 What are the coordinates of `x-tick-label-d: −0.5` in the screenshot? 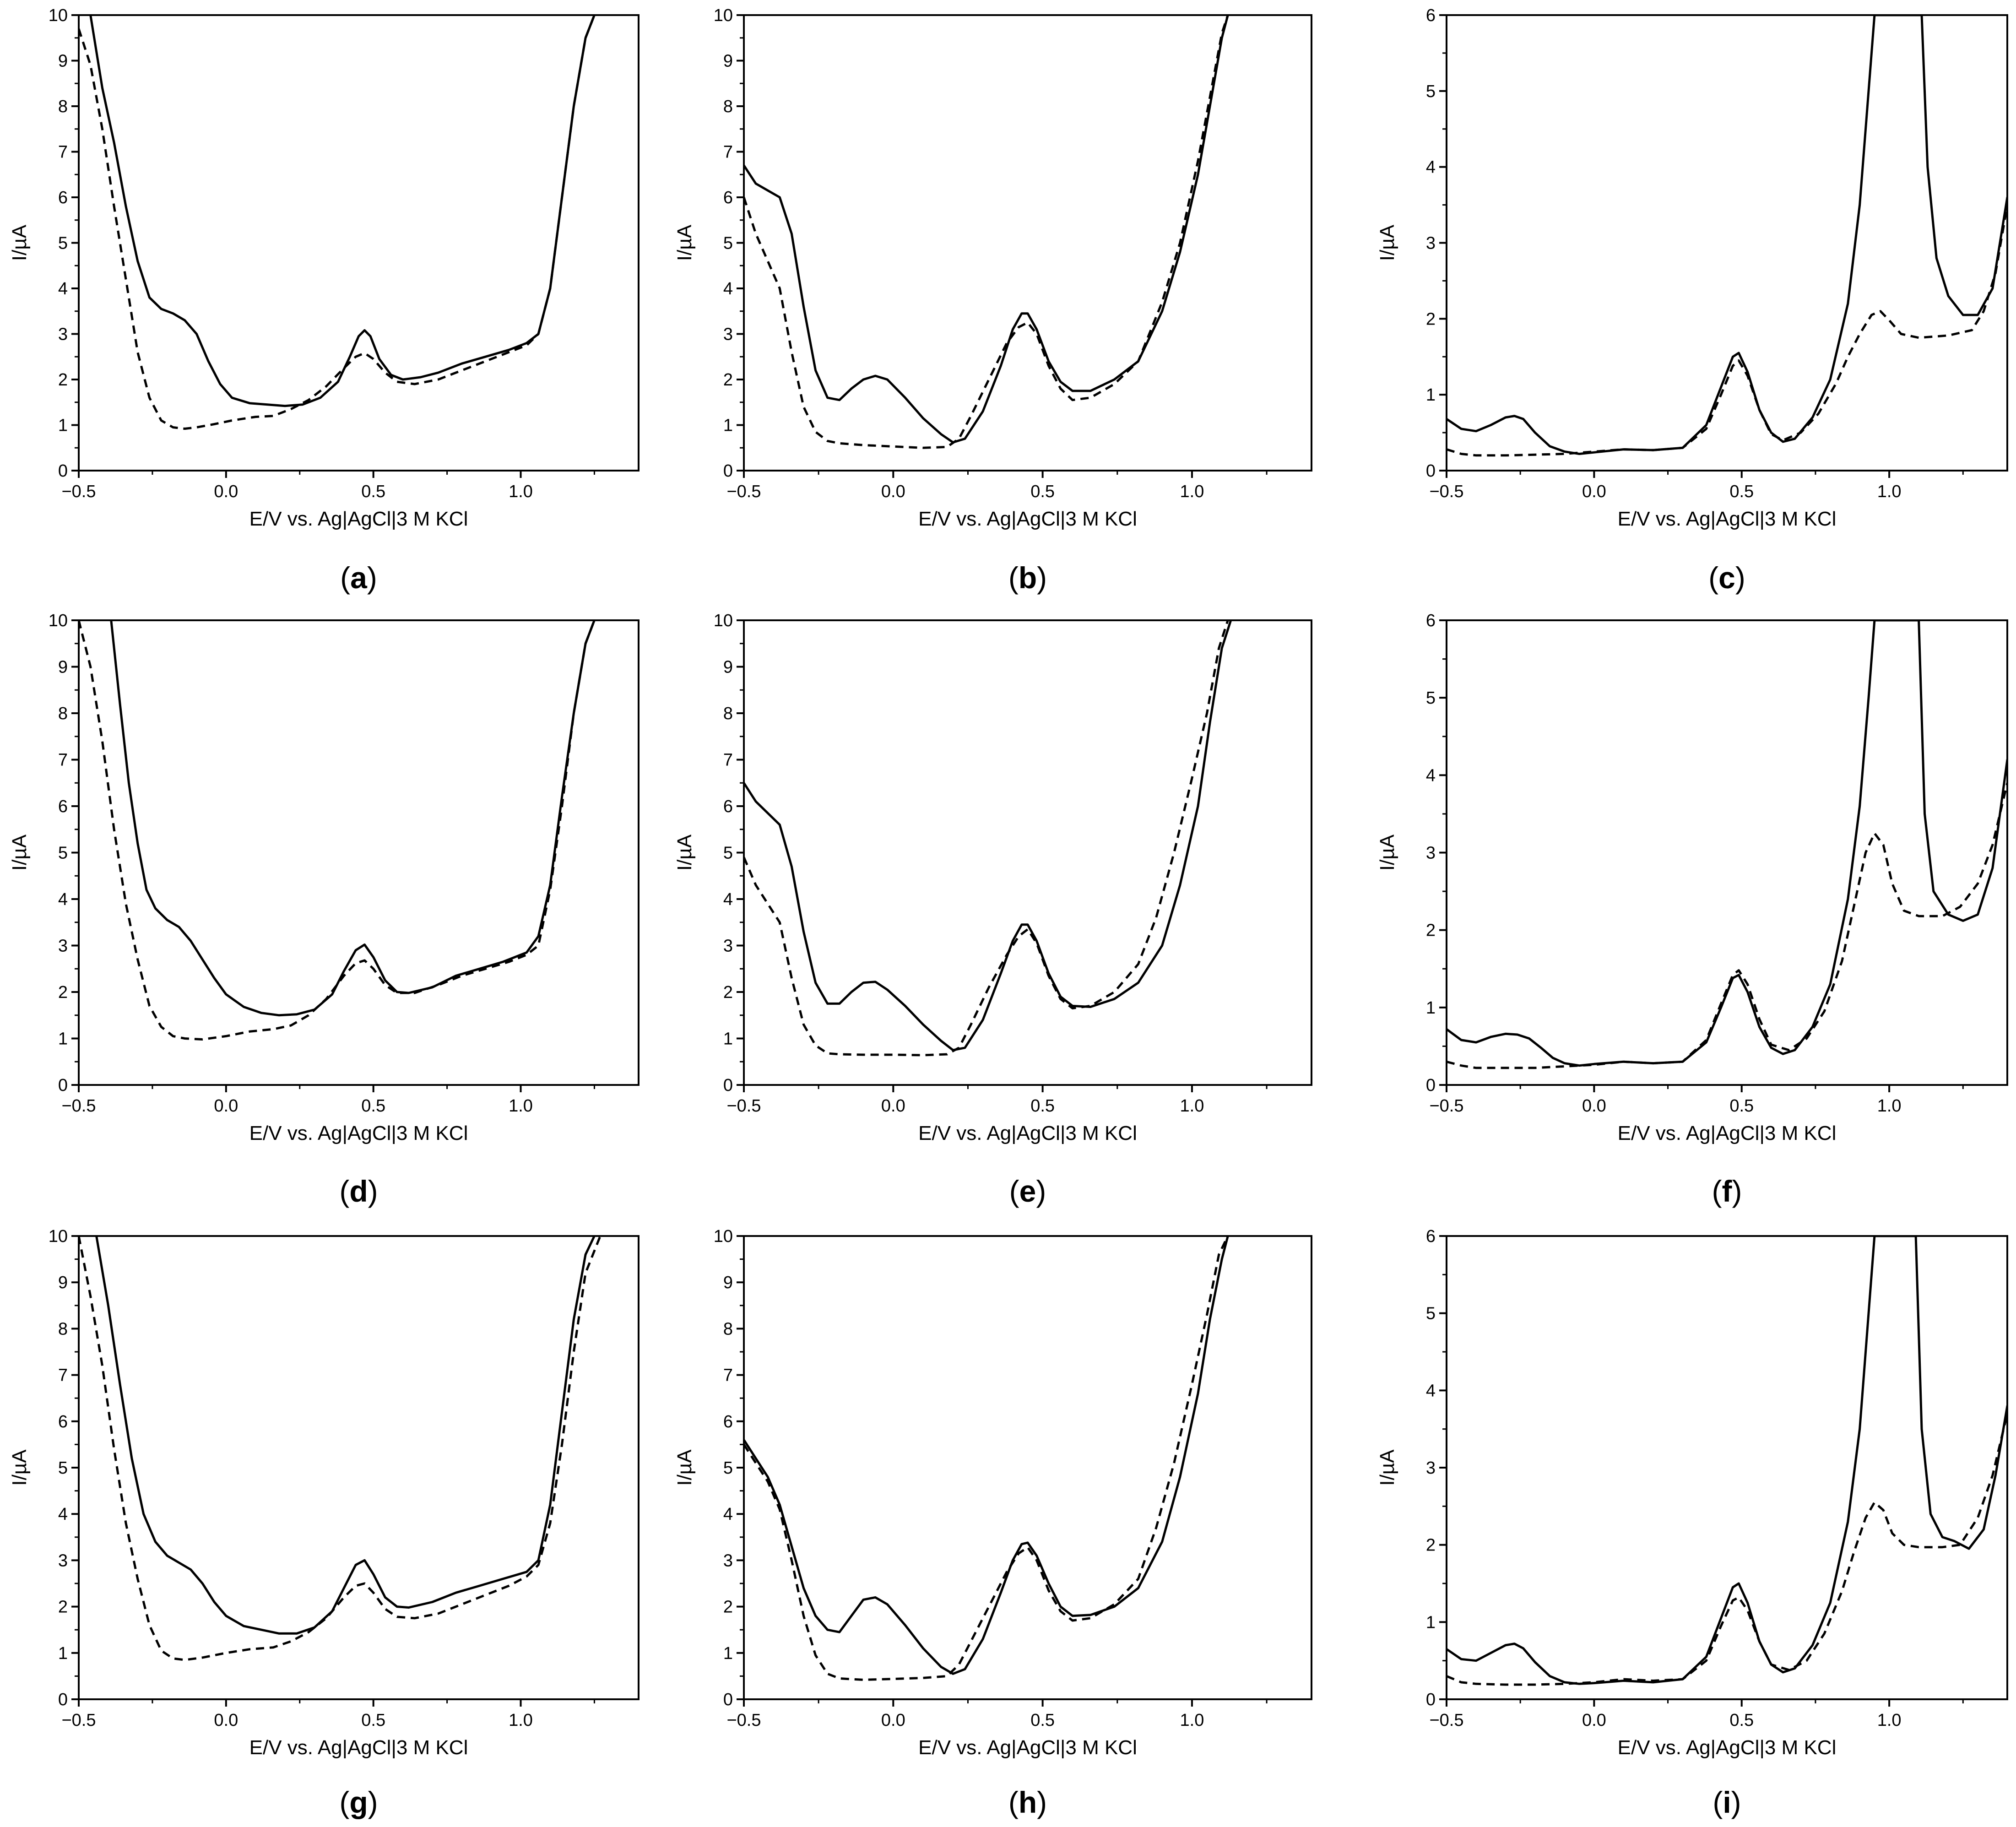 It's located at (78, 1106).